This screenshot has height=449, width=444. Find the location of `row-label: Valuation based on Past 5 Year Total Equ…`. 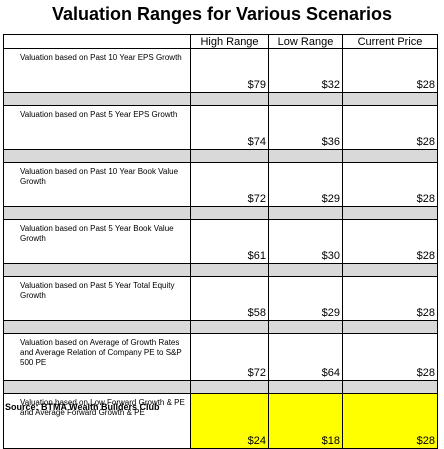

row-label: Valuation based on Past 5 Year Total Equ… is located at coordinates (97, 298).